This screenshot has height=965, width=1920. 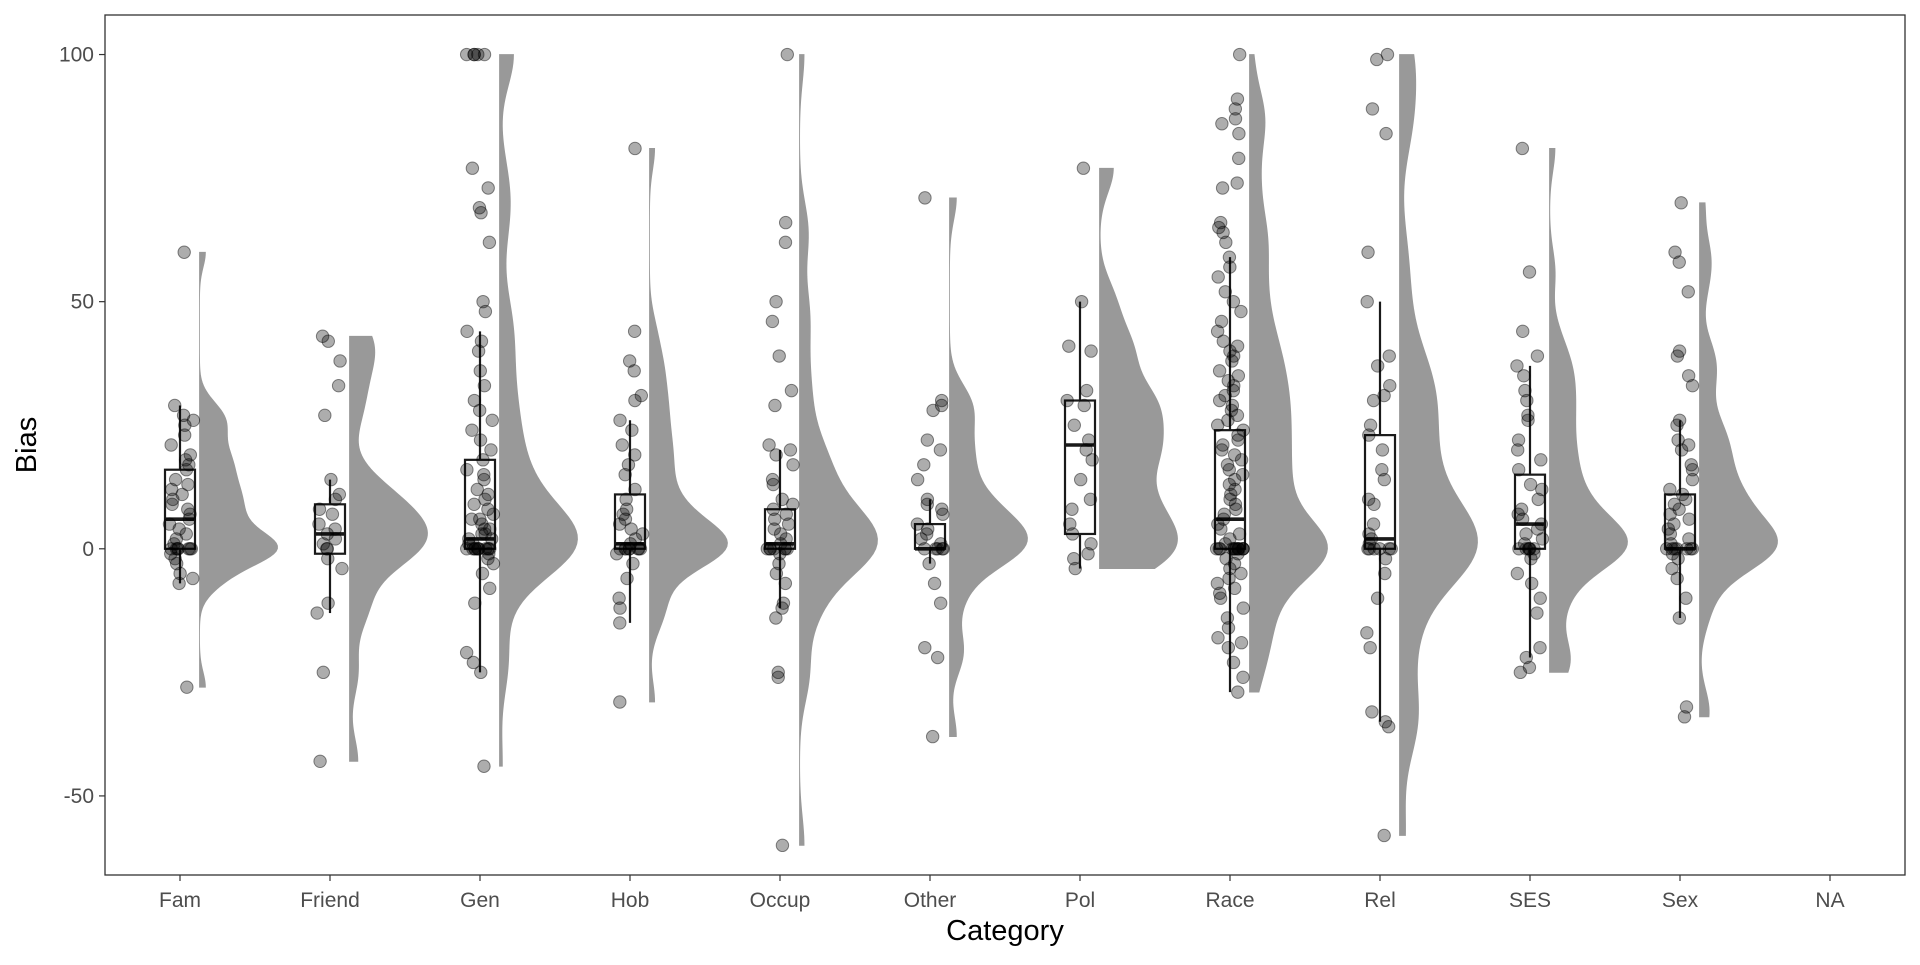 What do you see at coordinates (480, 504) in the screenshot?
I see `box-gen` at bounding box center [480, 504].